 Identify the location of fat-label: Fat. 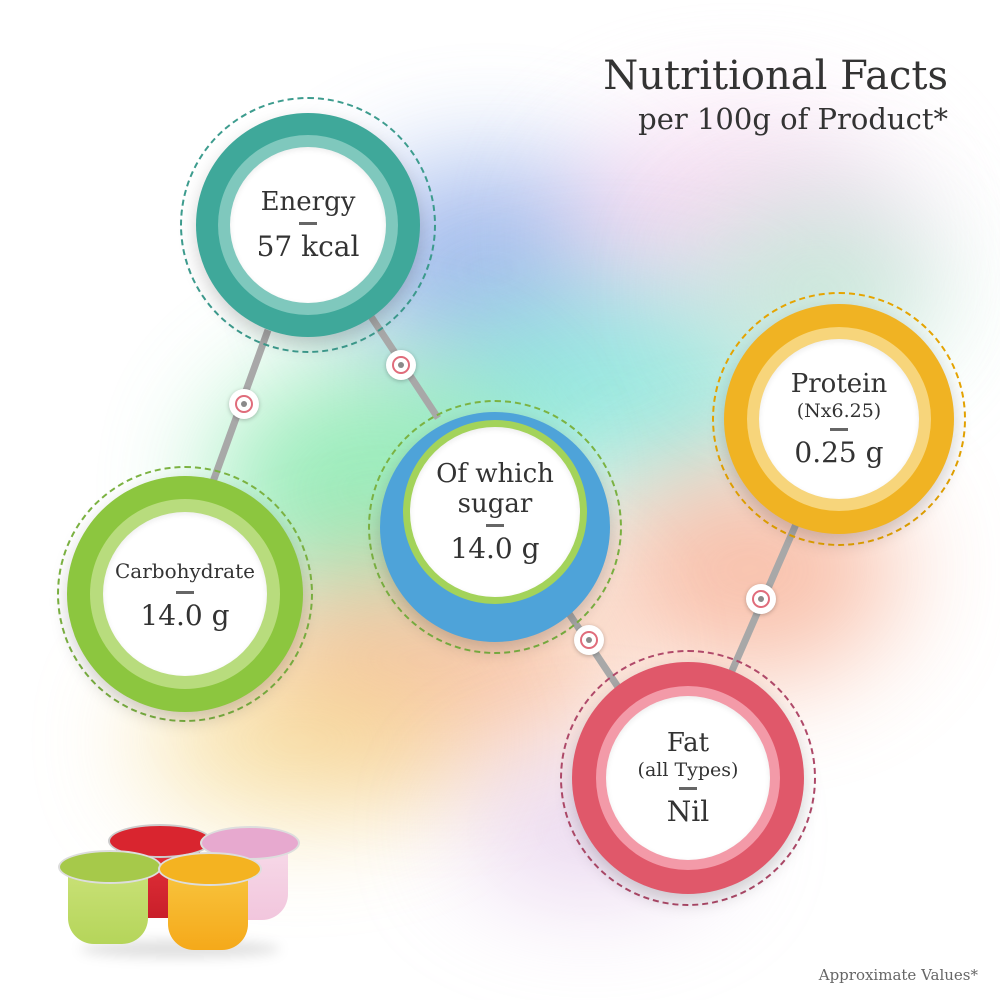
(688, 743).